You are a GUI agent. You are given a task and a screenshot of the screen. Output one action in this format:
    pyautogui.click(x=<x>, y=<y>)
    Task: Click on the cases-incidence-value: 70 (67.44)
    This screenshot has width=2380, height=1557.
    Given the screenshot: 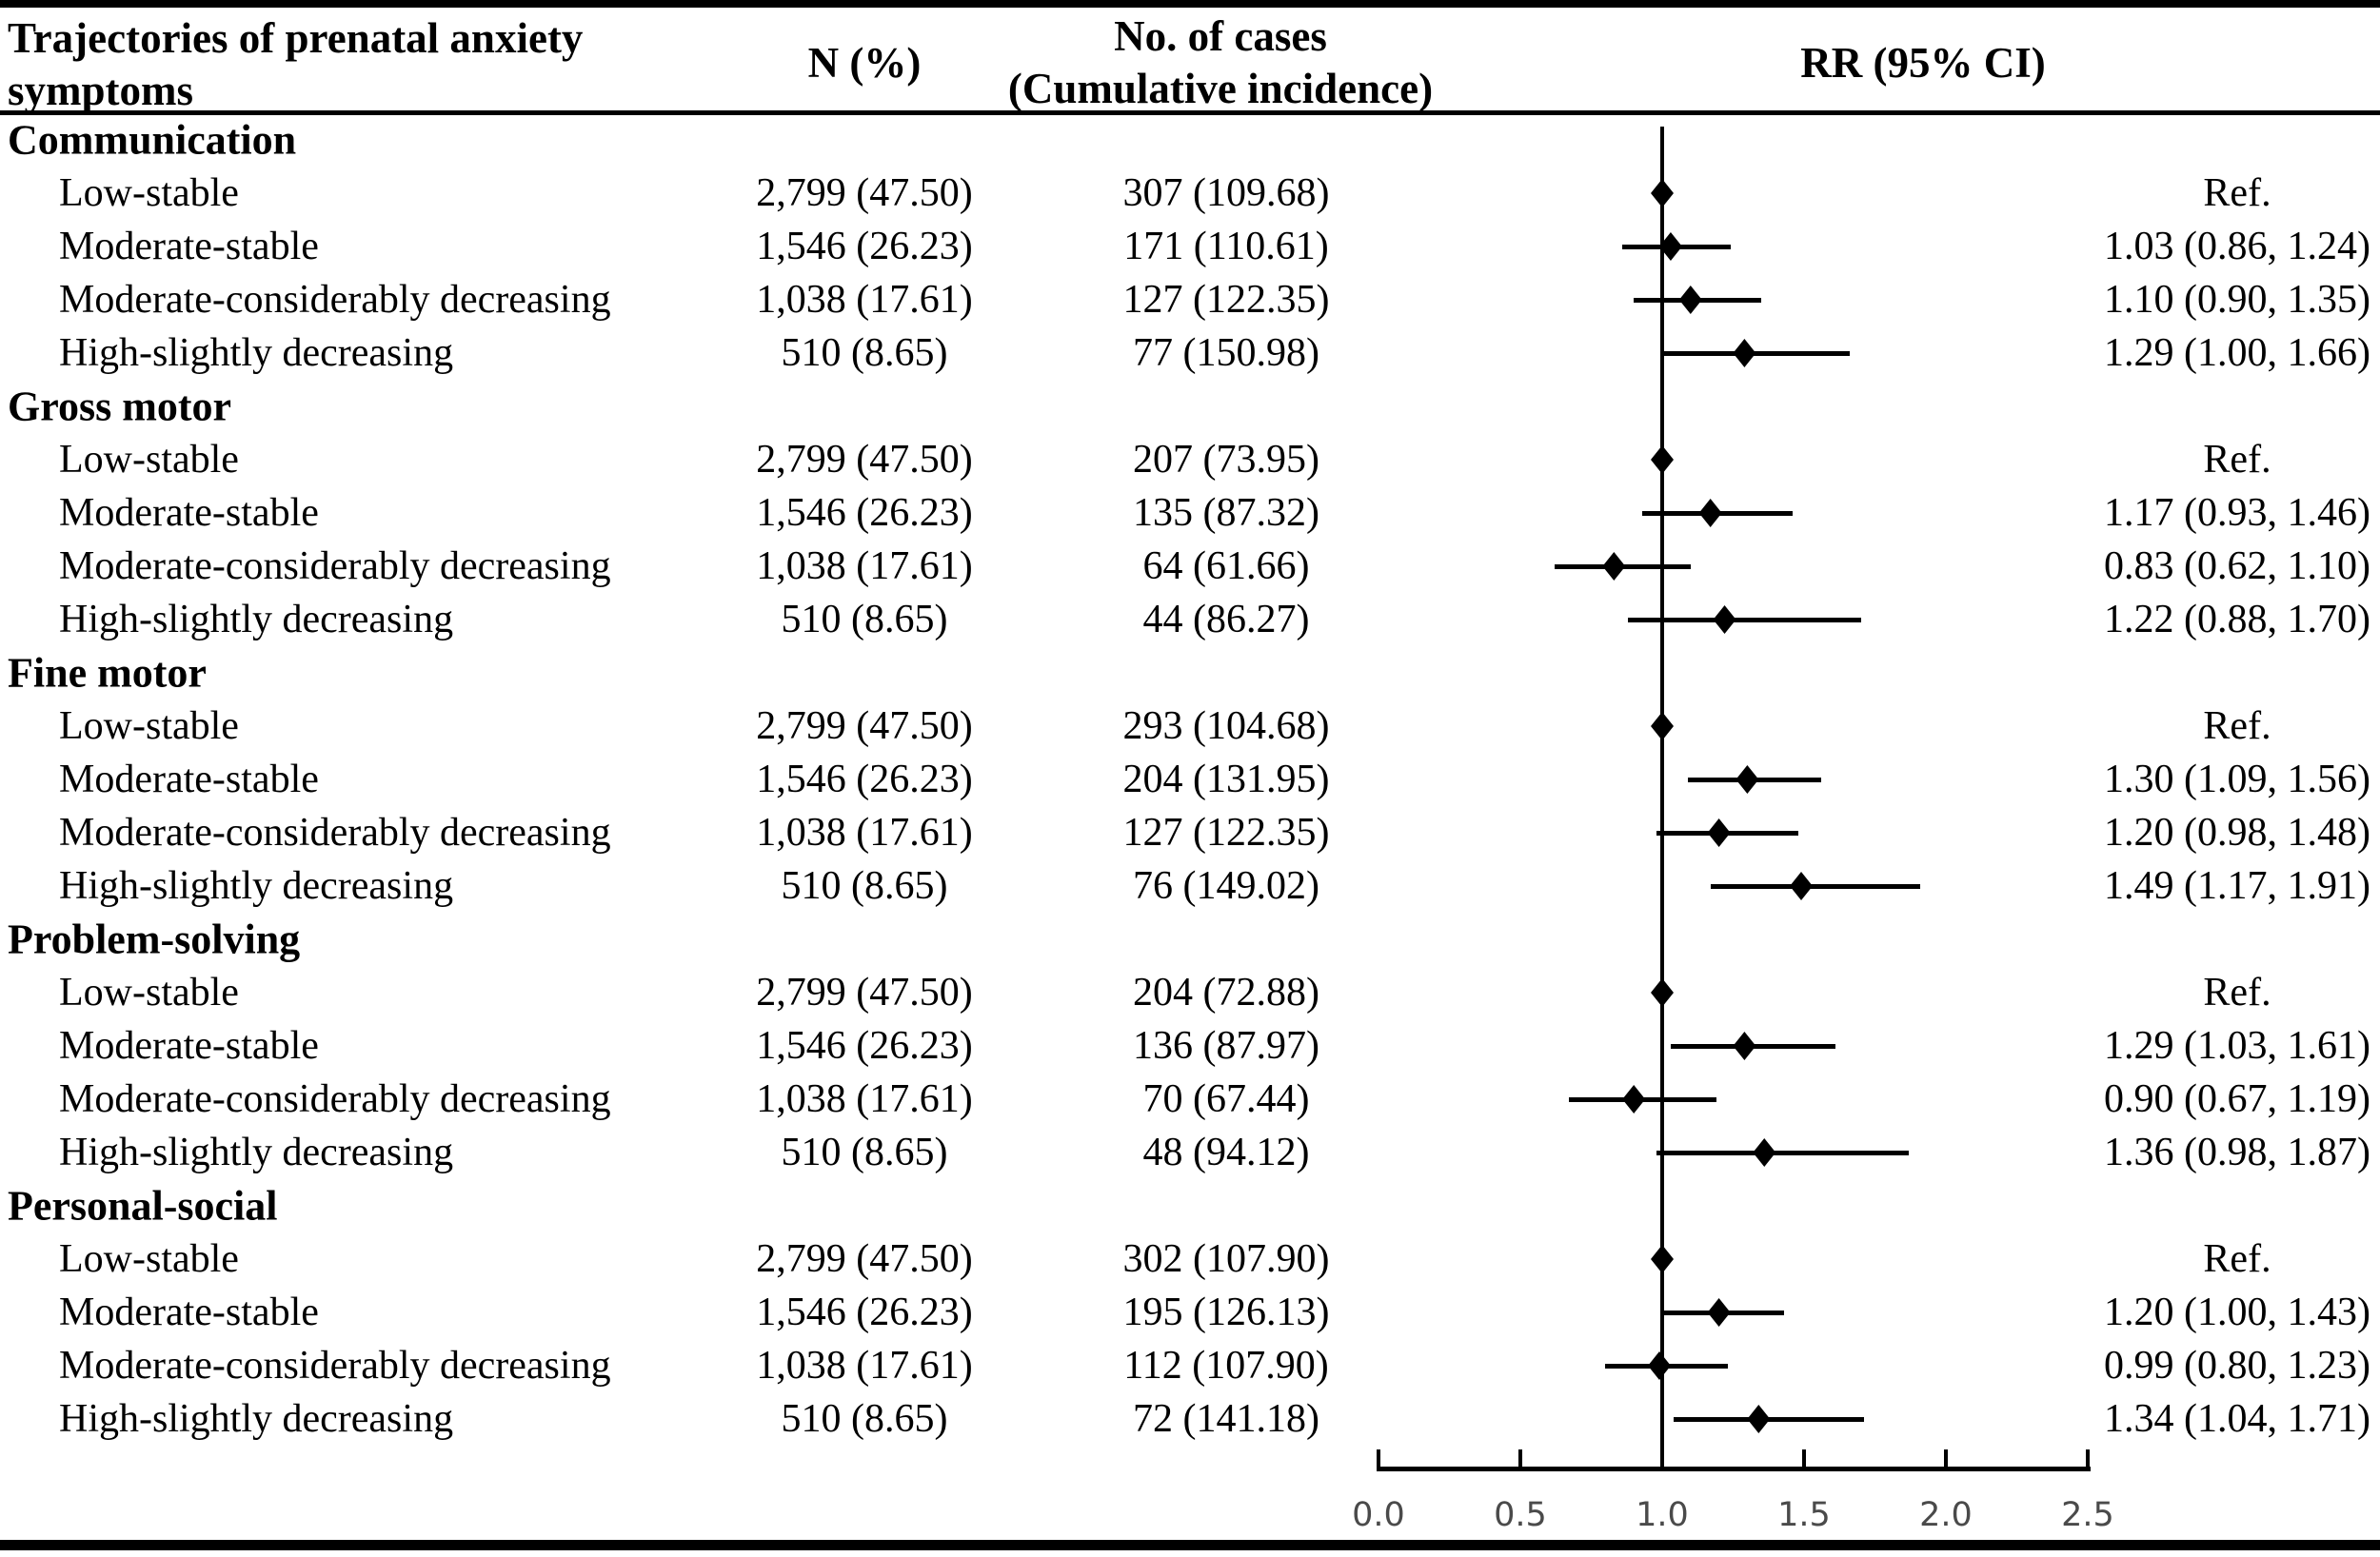 What is the action you would take?
    pyautogui.click(x=1226, y=1099)
    